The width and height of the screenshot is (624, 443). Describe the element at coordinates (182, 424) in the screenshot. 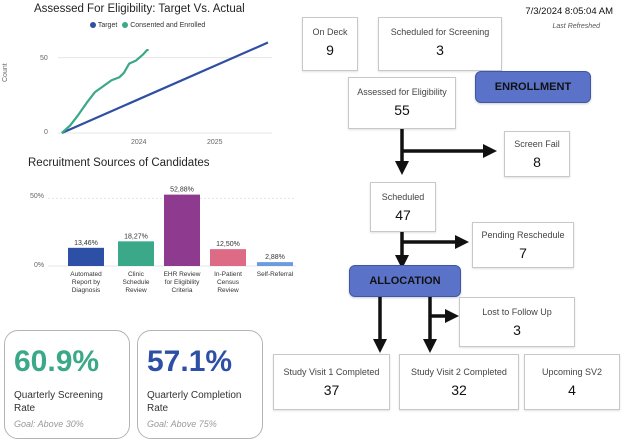

I see `kpi-completion-goal: Goal: Above 75%` at that location.